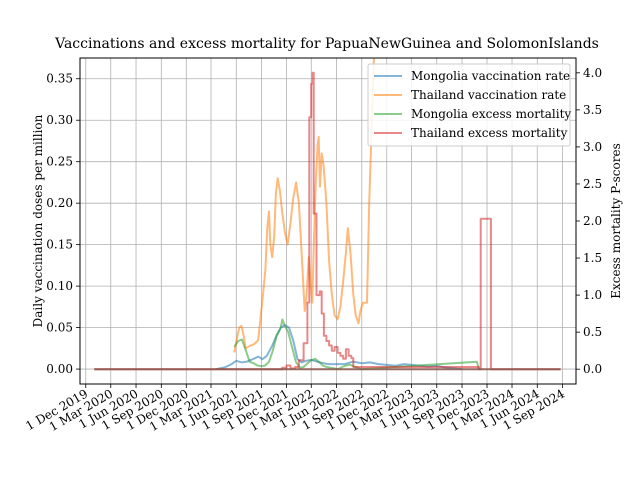  Describe the element at coordinates (488, 95) in the screenshot. I see `legend-label-1: Thailand vaccination rate` at that location.